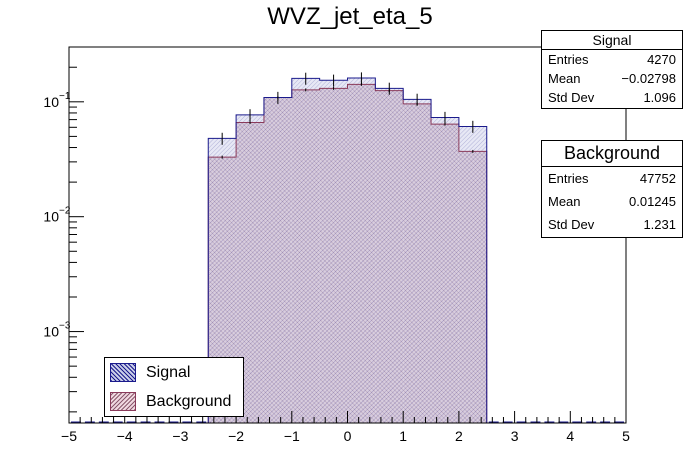 The image size is (696, 472). What do you see at coordinates (568, 178) in the screenshot?
I see `background-entries-label: Entries` at bounding box center [568, 178].